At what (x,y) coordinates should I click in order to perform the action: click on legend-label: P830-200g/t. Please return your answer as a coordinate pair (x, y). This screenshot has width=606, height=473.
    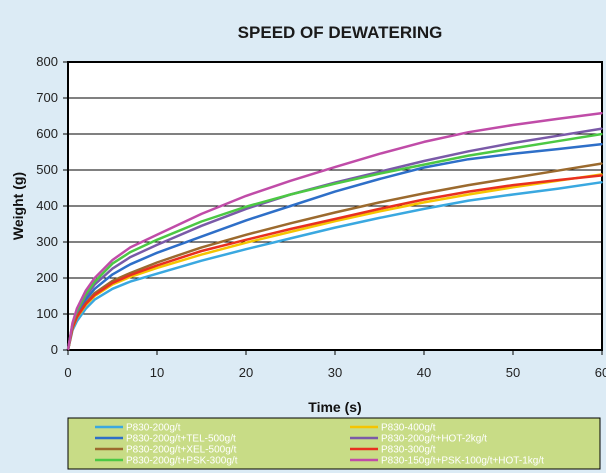
    Looking at the image, I should click on (153, 428).